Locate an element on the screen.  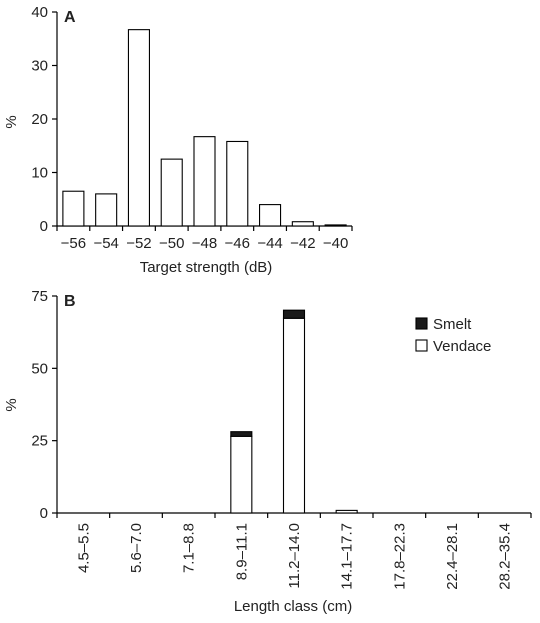
panel-a-x-title: Target strength (dB) is located at coordinates (206, 267).